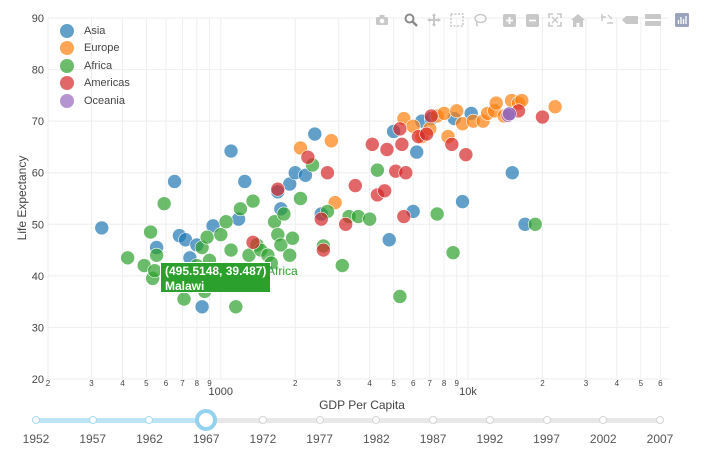  What do you see at coordinates (555, 20) in the screenshot?
I see `autoscale-icon` at bounding box center [555, 20].